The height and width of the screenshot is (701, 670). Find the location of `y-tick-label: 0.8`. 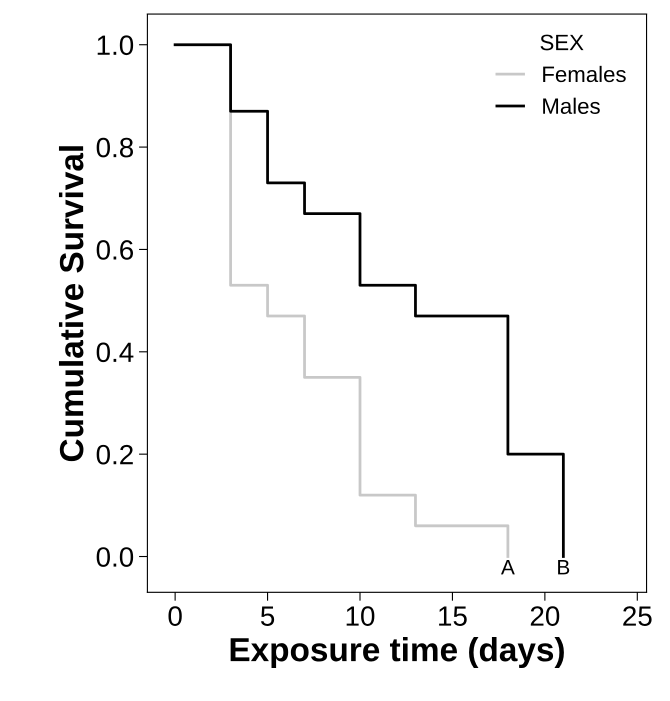

y-tick-label: 0.8 is located at coordinates (114, 148).